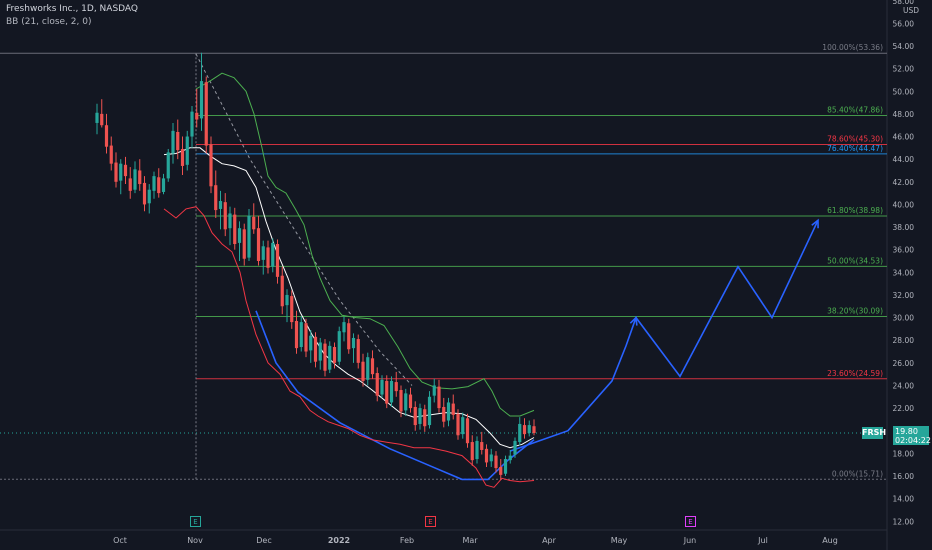  What do you see at coordinates (195, 540) in the screenshot?
I see `time-tick-label: Nov` at bounding box center [195, 540].